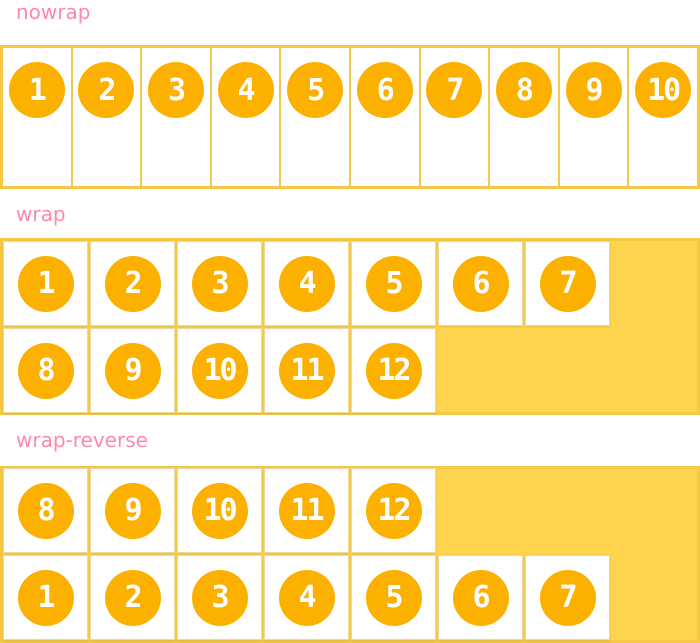 This screenshot has width=700, height=643. What do you see at coordinates (41, 214) in the screenshot?
I see `label-wrap: wrap` at bounding box center [41, 214].